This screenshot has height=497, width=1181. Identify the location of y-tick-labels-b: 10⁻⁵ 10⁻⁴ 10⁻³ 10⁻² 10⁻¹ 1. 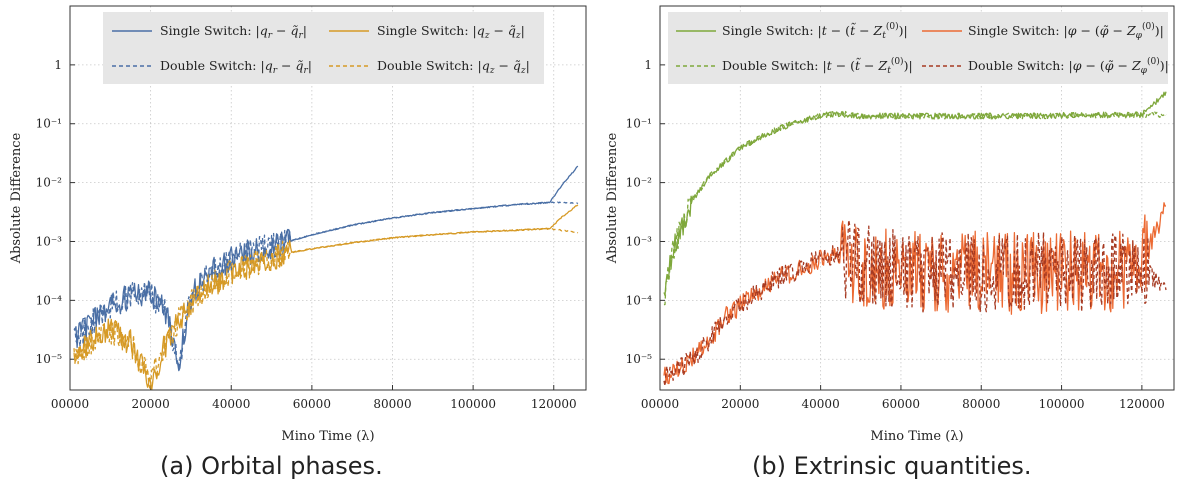
(639, 212).